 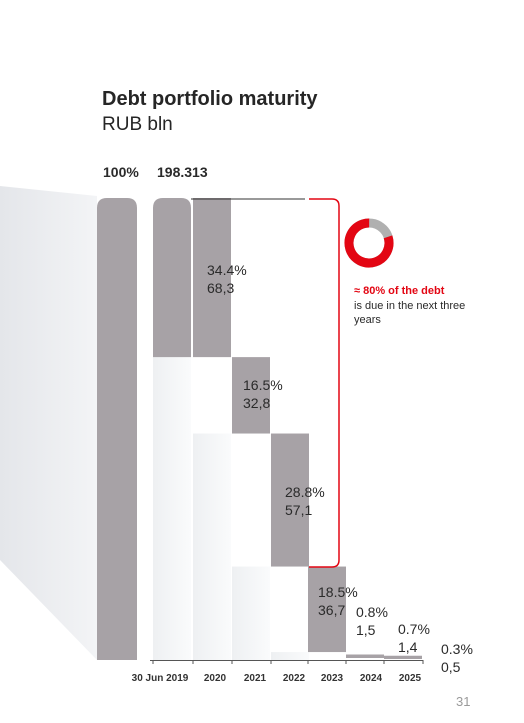 I want to click on percent-label-2023: 18.5%, so click(x=338, y=592).